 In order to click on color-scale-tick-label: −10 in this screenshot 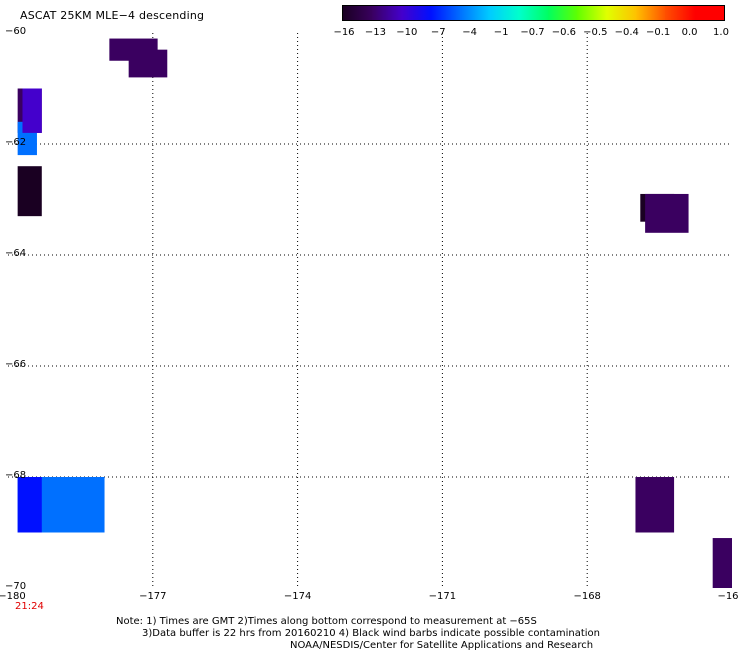, I will do `click(407, 32)`.